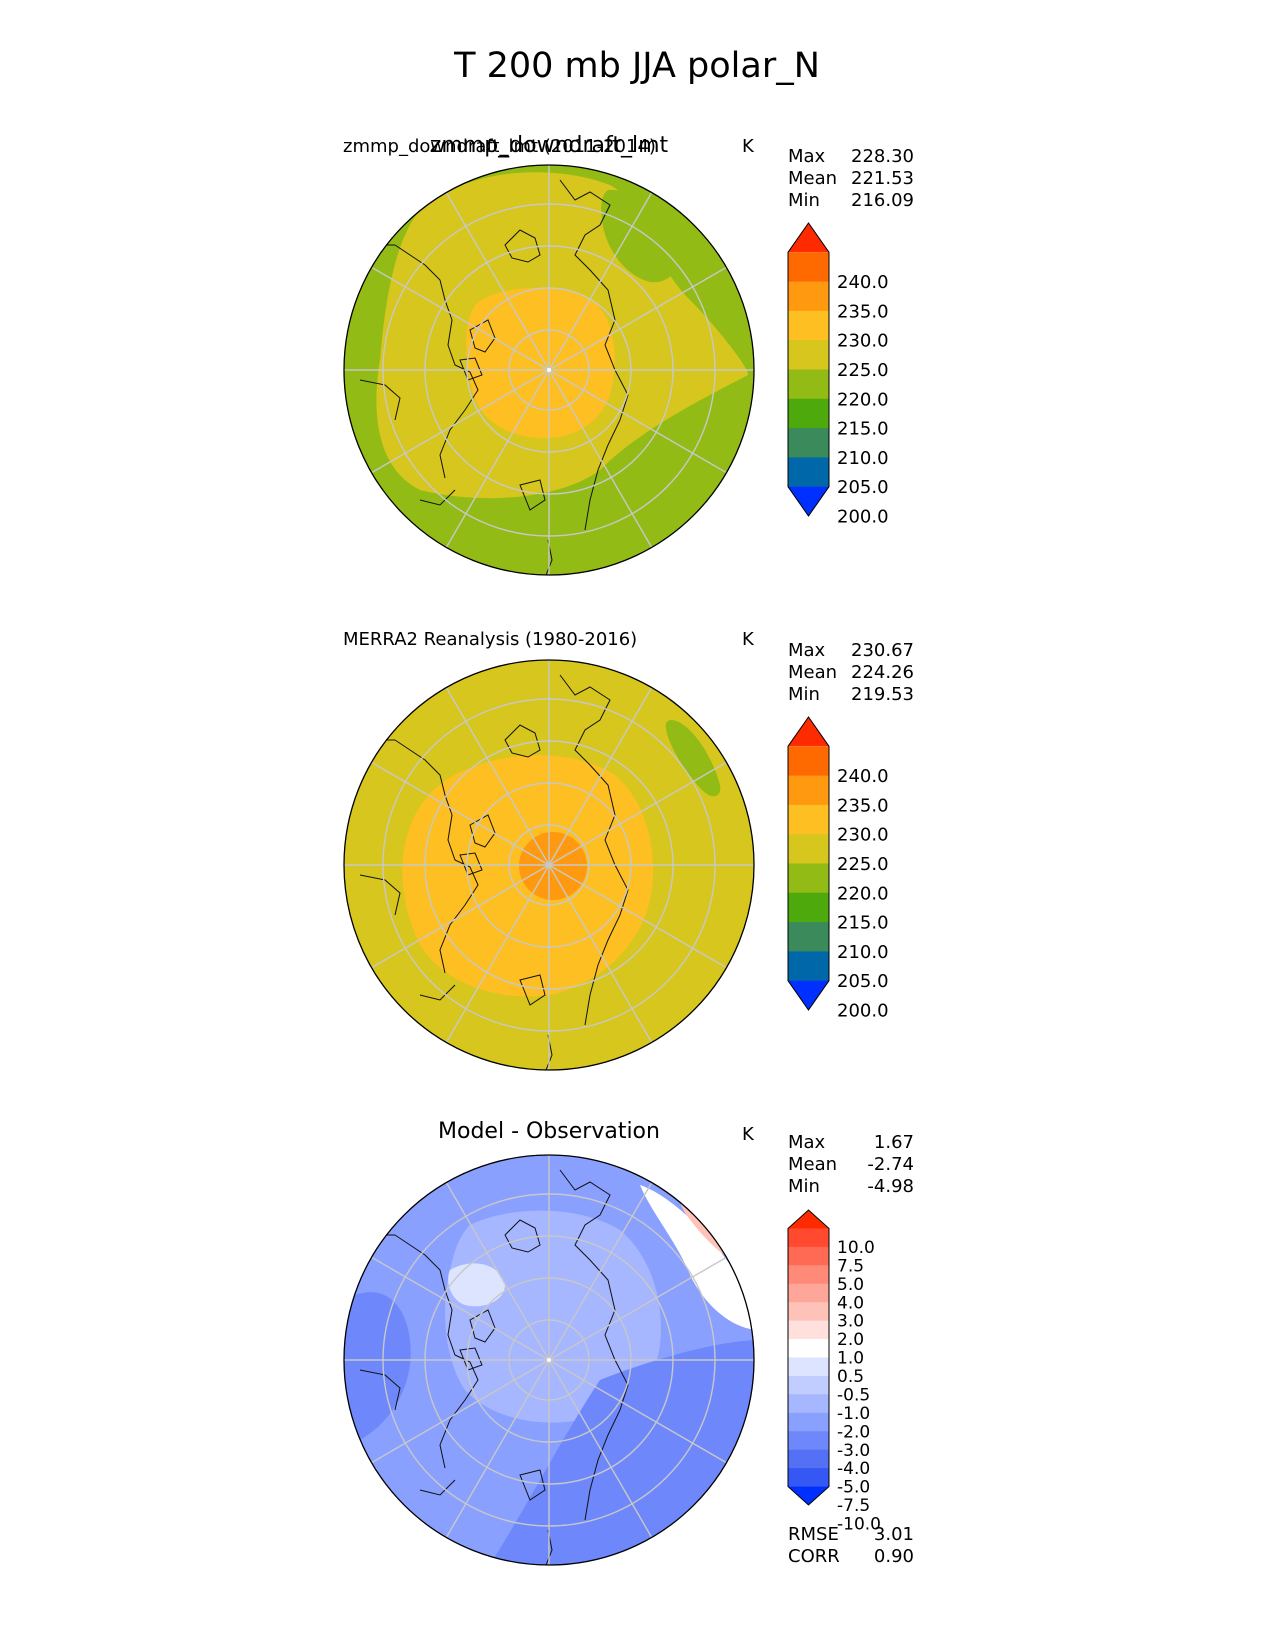  Describe the element at coordinates (851, 1164) in the screenshot. I see `panel3-stats: Max 1.67 Mean -2.74 Min -4.98` at that location.